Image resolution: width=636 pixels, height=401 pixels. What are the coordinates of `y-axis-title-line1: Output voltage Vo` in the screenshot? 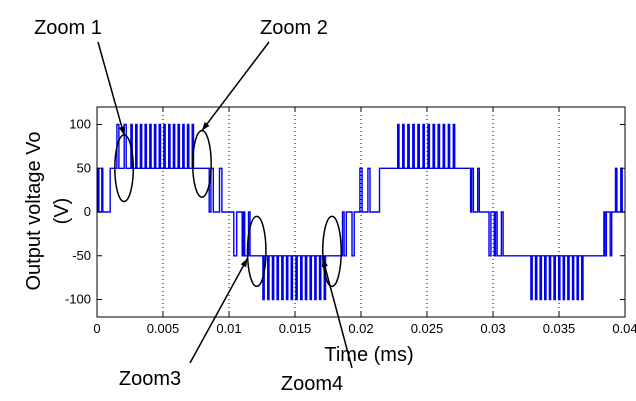 It's located at (34, 210).